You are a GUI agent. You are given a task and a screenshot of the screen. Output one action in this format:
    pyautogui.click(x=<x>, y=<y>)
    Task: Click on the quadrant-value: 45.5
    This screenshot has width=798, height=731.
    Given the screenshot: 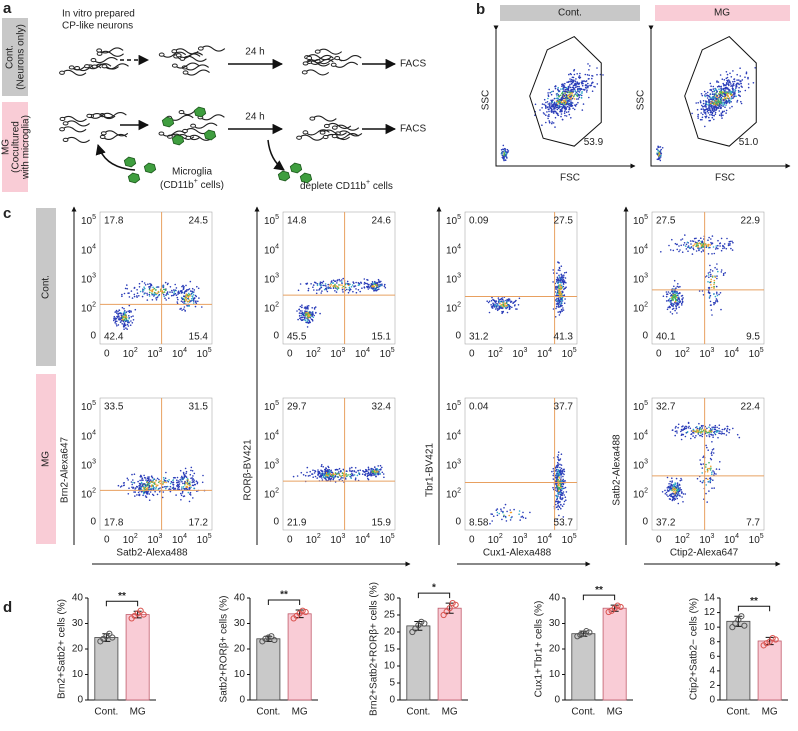 What is the action you would take?
    pyautogui.click(x=297, y=337)
    